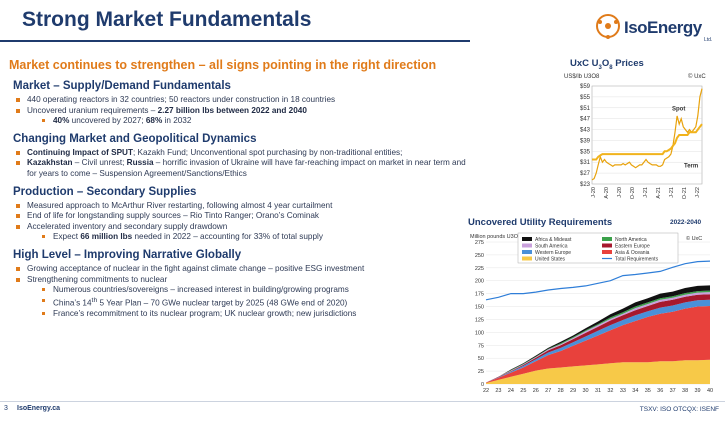  Describe the element at coordinates (623, 391) in the screenshot. I see `req-xtick: 33` at that location.